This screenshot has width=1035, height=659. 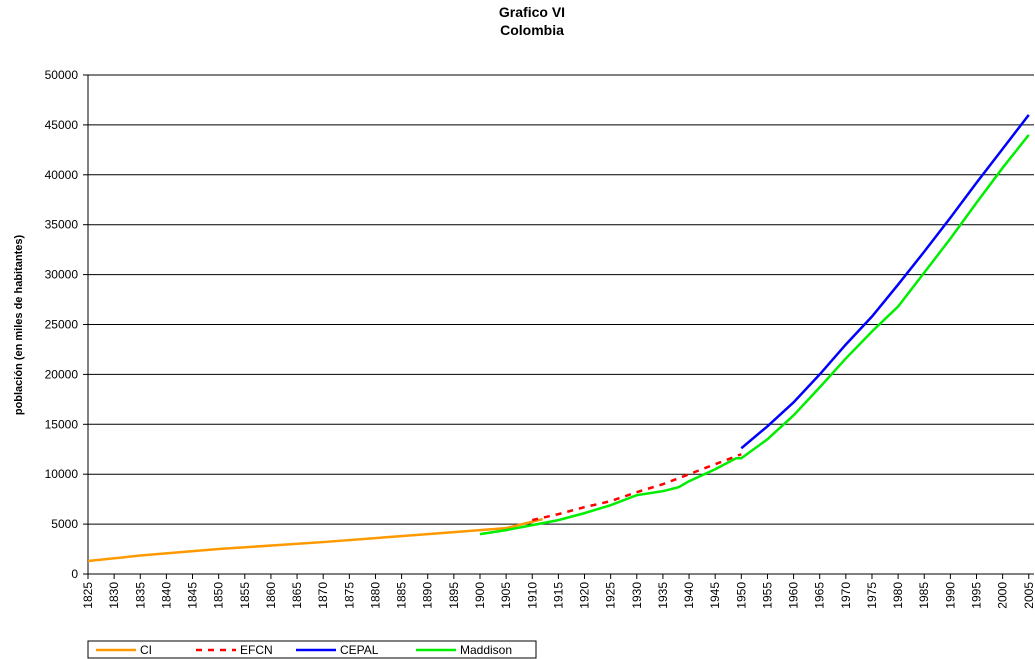 What do you see at coordinates (689, 595) in the screenshot?
I see `x-tick-label: 1940` at bounding box center [689, 595].